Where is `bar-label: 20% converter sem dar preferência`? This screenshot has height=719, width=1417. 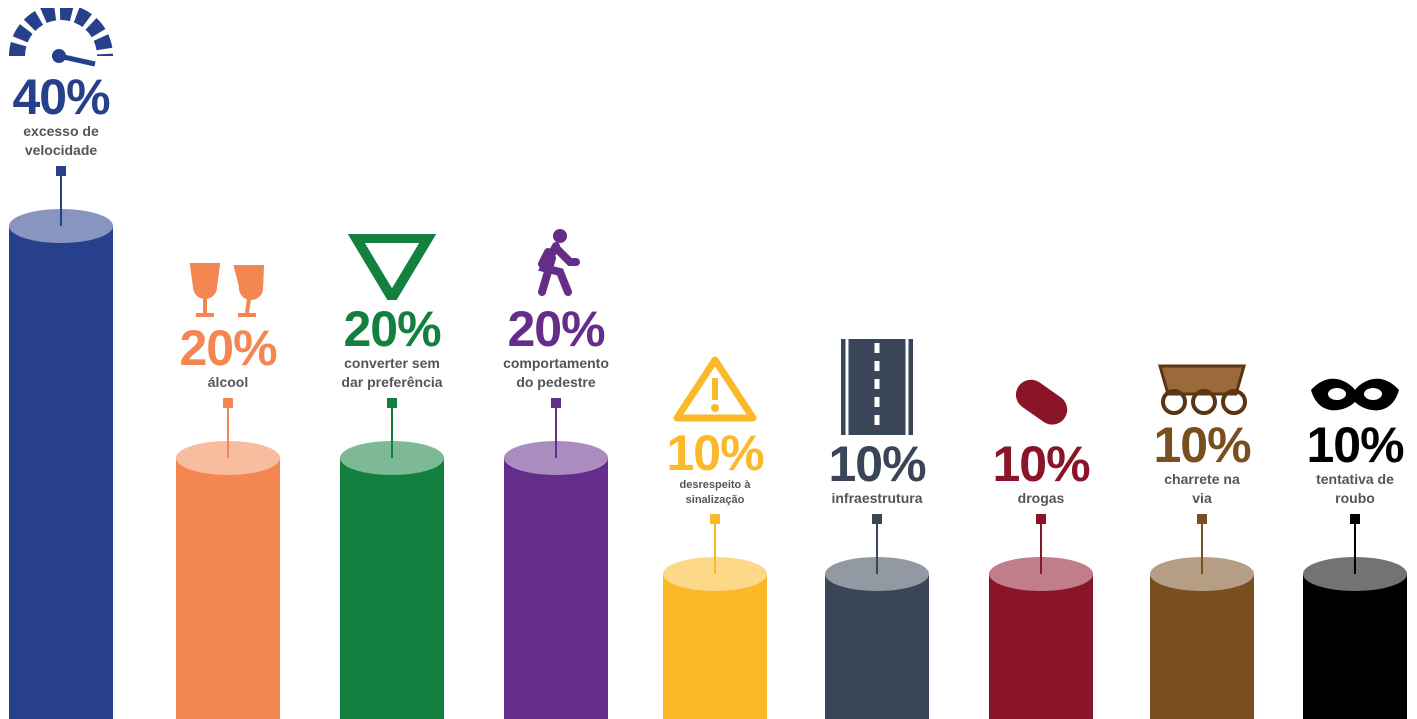
bar-label: 20% converter sem dar preferência is located at coordinates (392, 313).